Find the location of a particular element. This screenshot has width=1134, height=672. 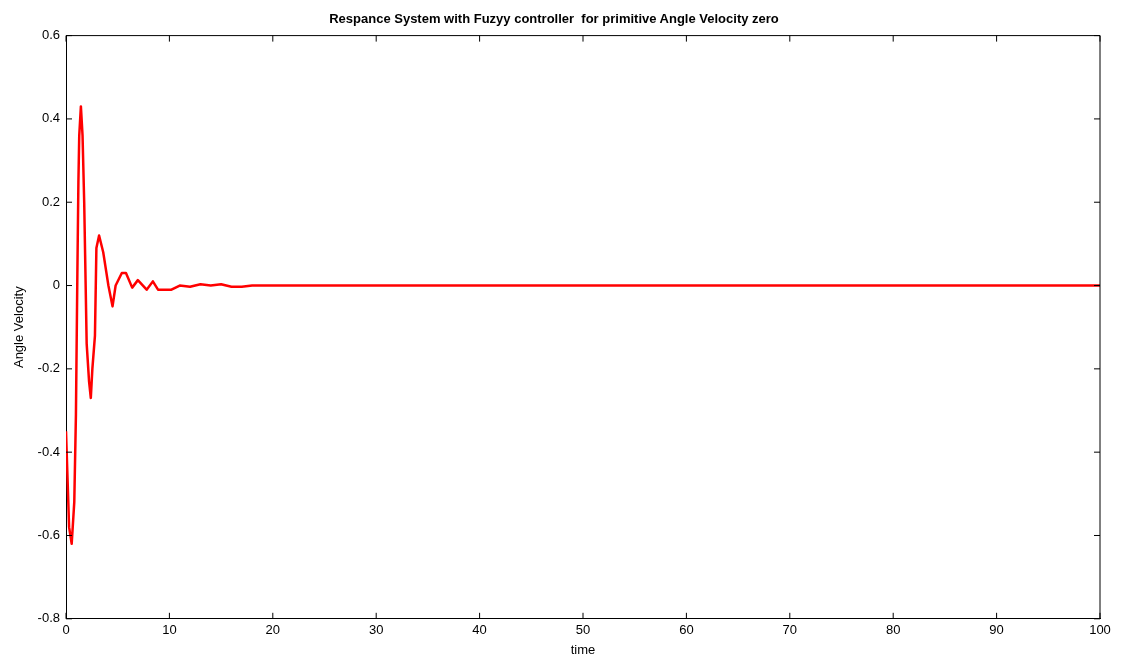

x-axis-title: time is located at coordinates (583, 649).